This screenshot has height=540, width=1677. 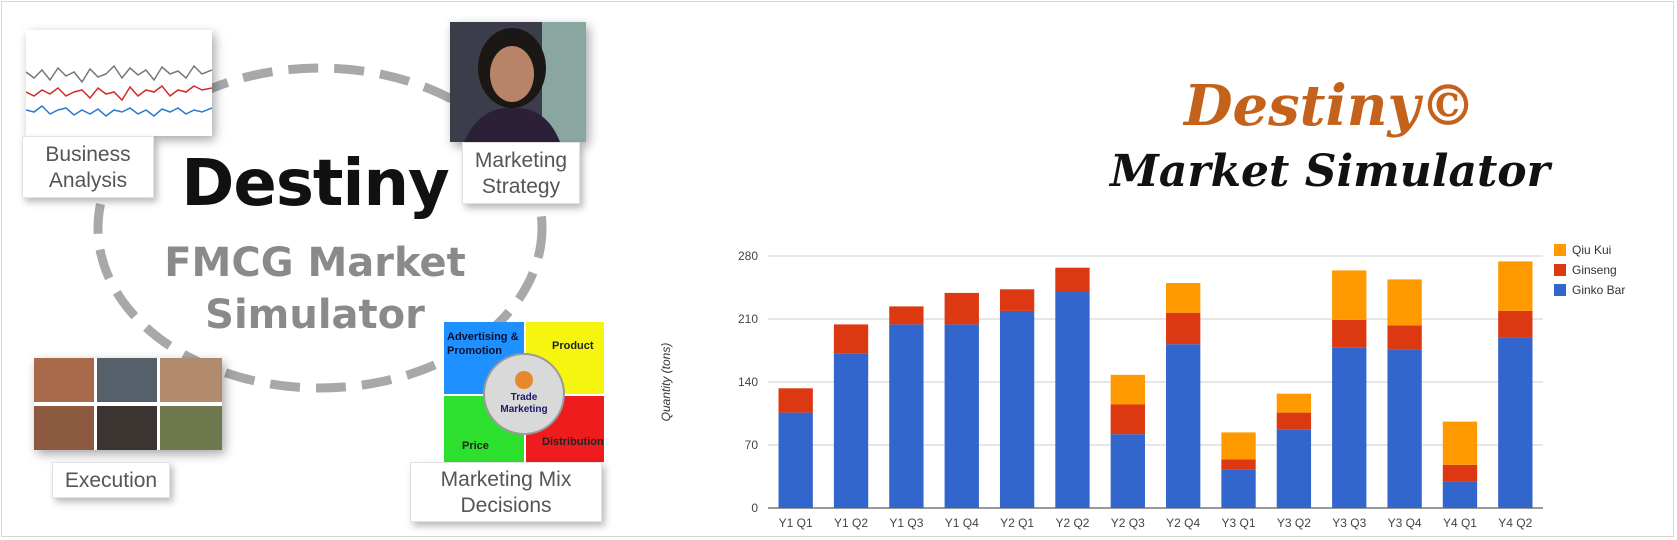 What do you see at coordinates (1239, 523) in the screenshot?
I see `x-tick-label: Y3 Q1` at bounding box center [1239, 523].